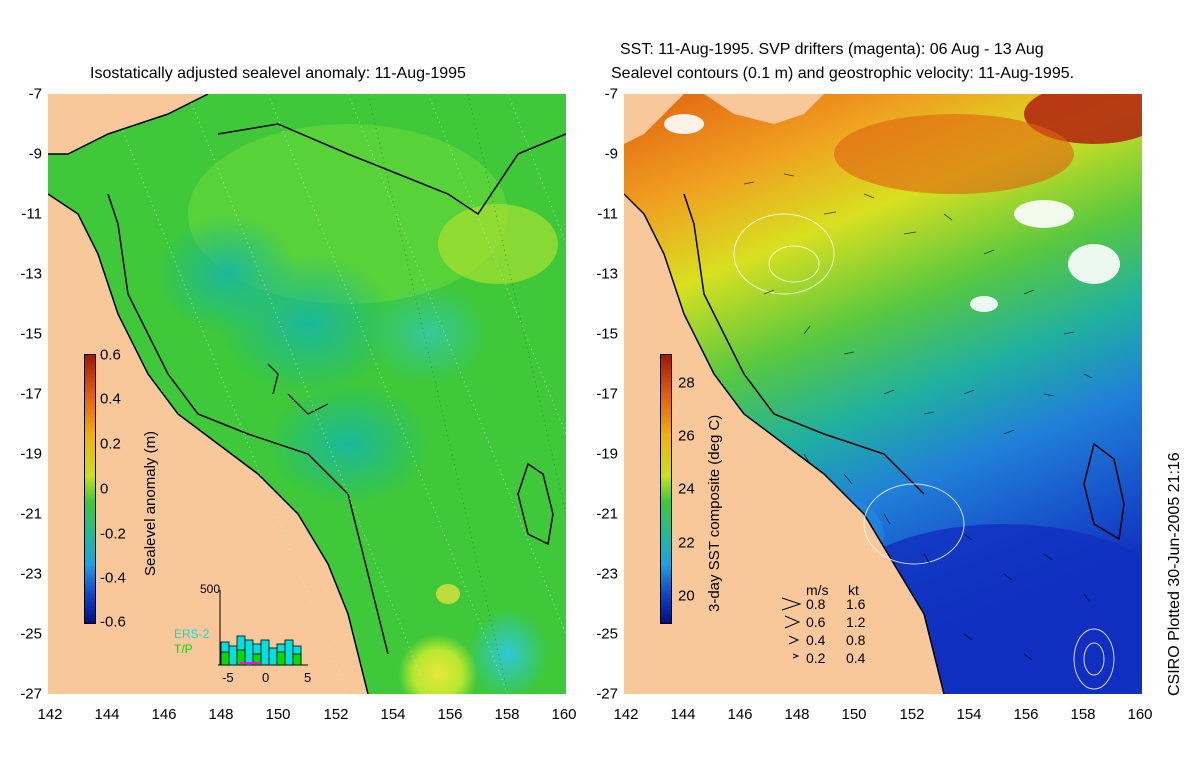 This screenshot has width=1200, height=780. Describe the element at coordinates (113, 534) in the screenshot. I see `sla-colorbar-tick: -0.2` at that location.